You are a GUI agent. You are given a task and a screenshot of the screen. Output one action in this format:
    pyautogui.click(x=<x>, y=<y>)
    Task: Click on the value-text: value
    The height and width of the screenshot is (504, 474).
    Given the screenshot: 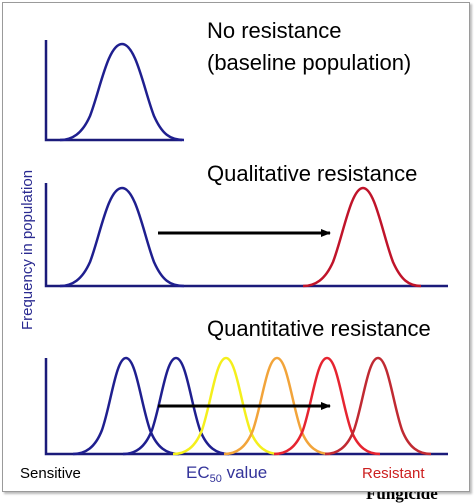 What is the action you would take?
    pyautogui.click(x=244, y=472)
    